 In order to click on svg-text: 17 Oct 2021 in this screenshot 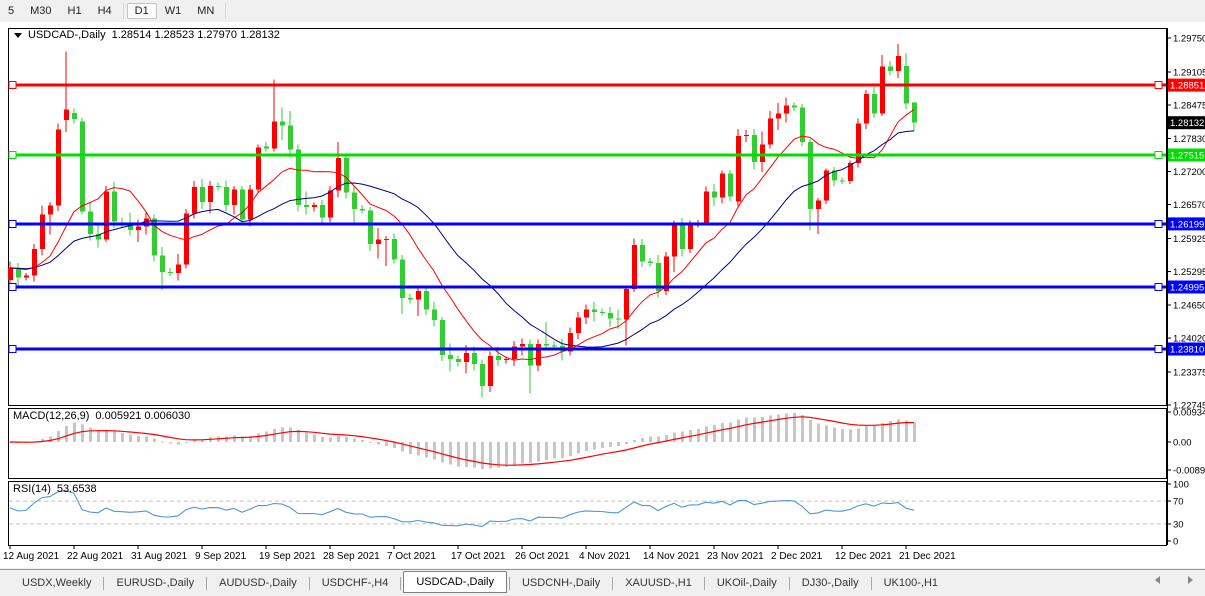, I will do `click(478, 556)`.